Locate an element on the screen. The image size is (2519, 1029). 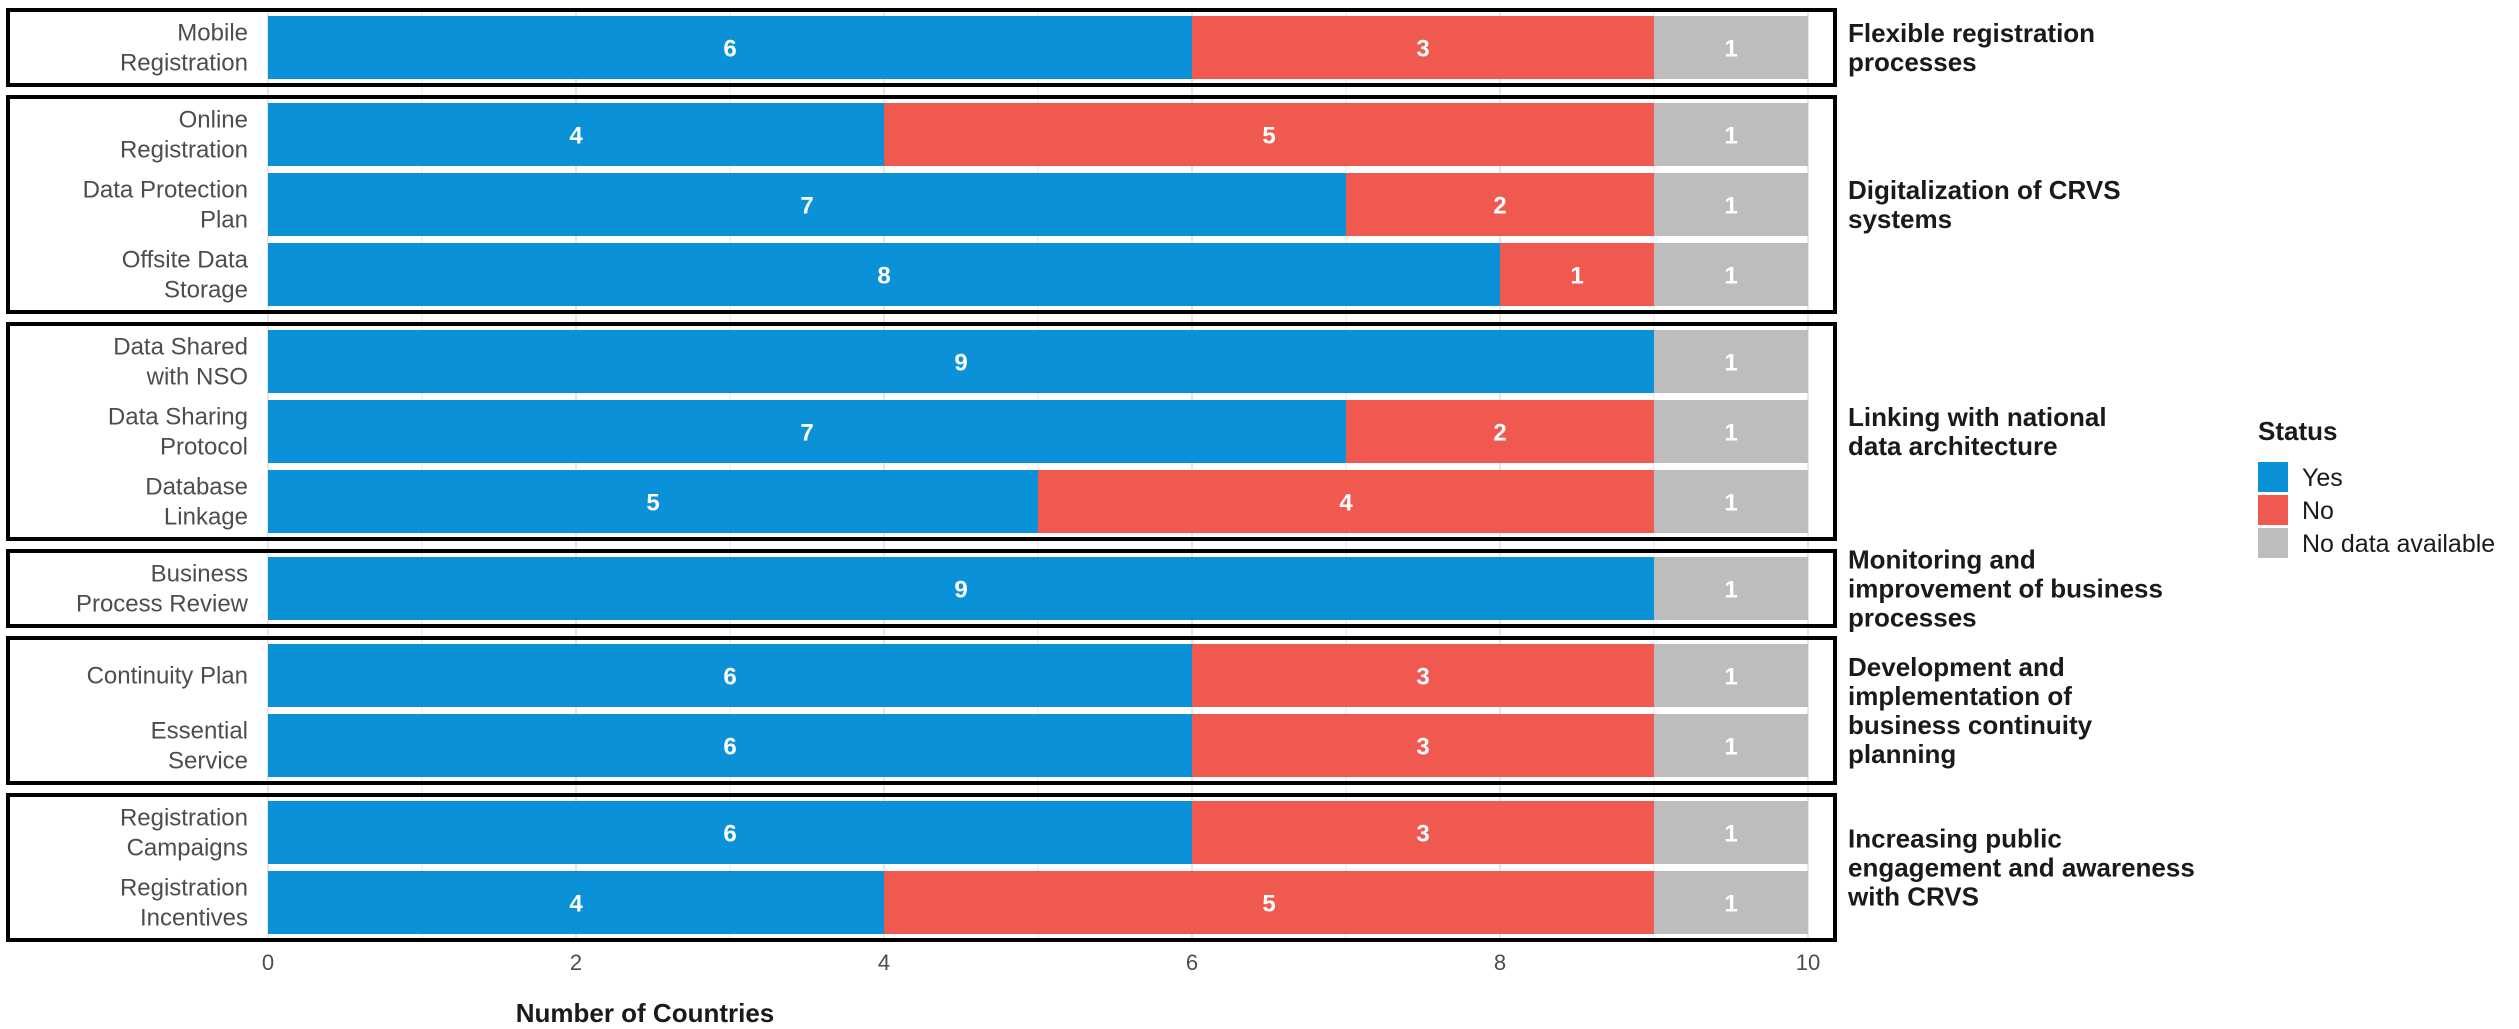
x-tick-label: 2 is located at coordinates (576, 962).